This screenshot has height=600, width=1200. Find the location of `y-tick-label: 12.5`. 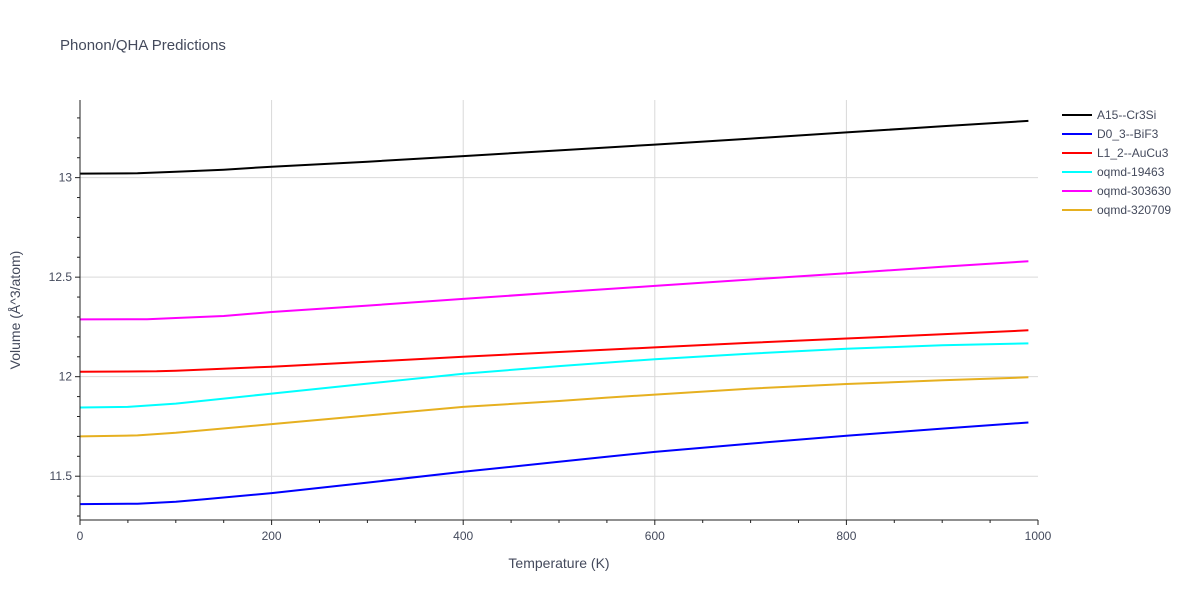

y-tick-label: 12.5 is located at coordinates (61, 277).